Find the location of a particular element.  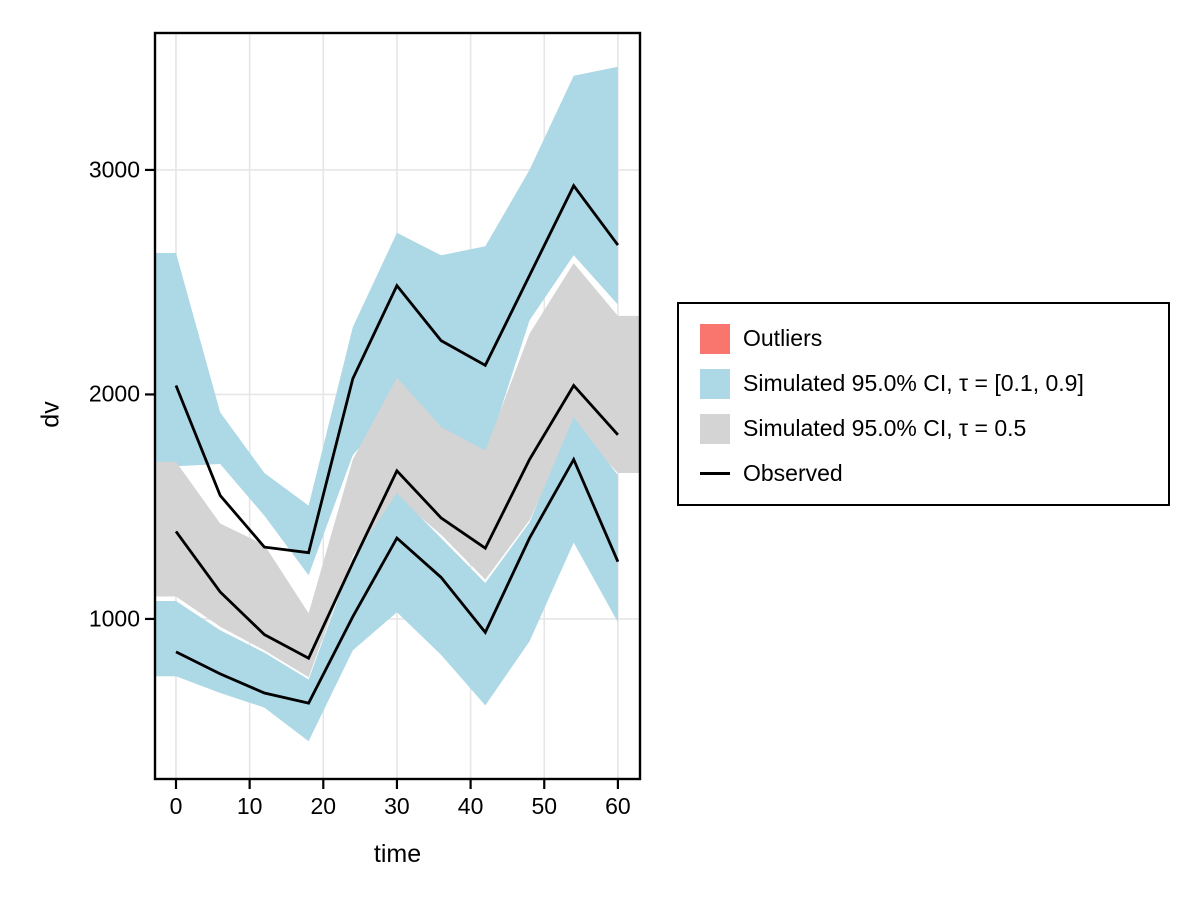

legend-item-simulated-ci-median: Simulated 95.0% CI, τ = 0.5 is located at coordinates (923, 428).